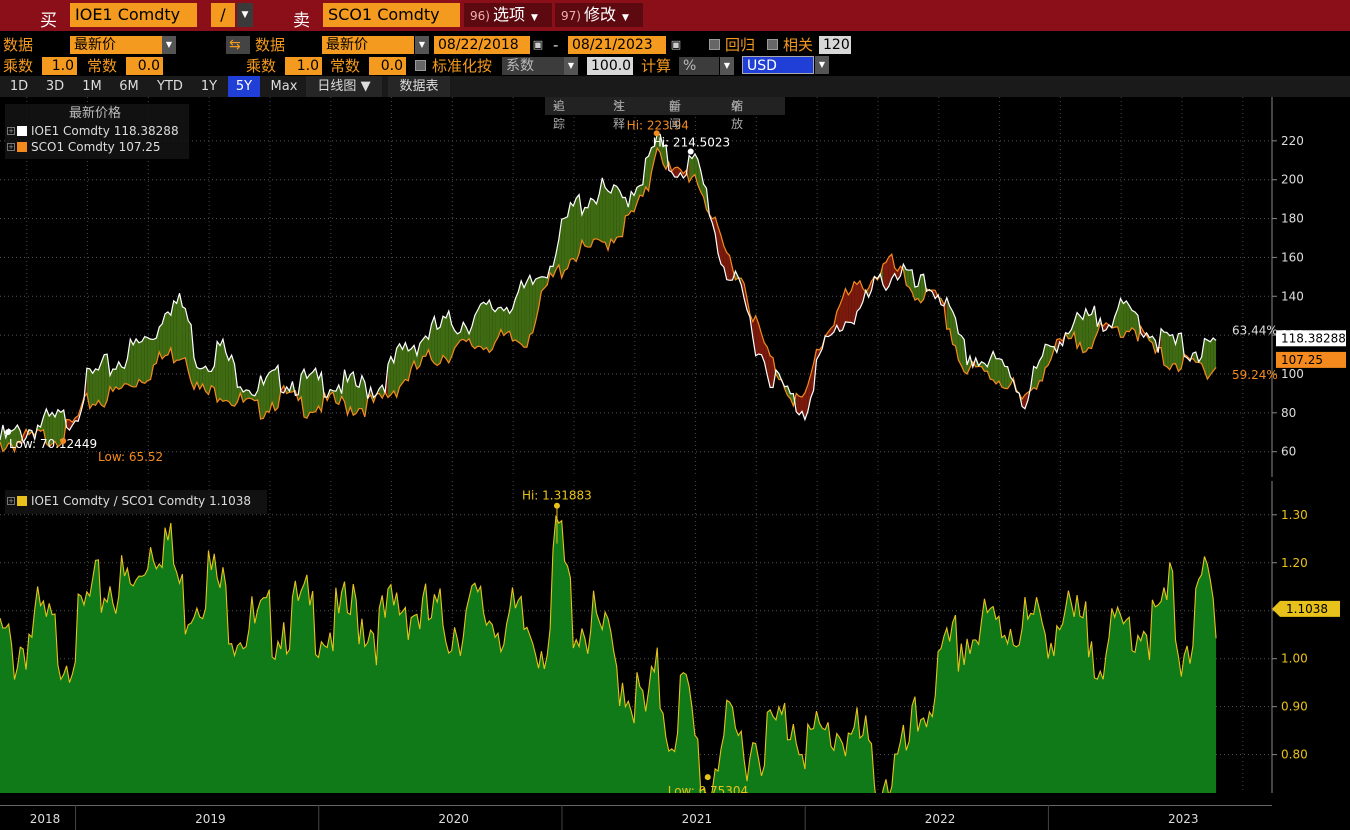 The height and width of the screenshot is (830, 1350). I want to click on normalize-base-input: 100.0, so click(610, 66).